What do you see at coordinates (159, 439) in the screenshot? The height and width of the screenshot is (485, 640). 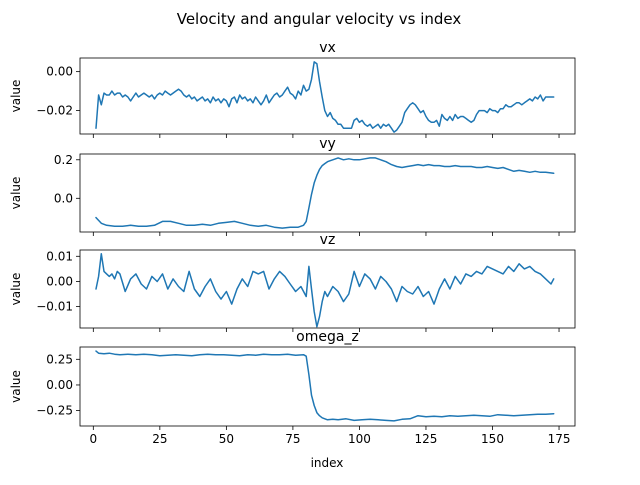 I see `x-tick-label: 25` at bounding box center [159, 439].